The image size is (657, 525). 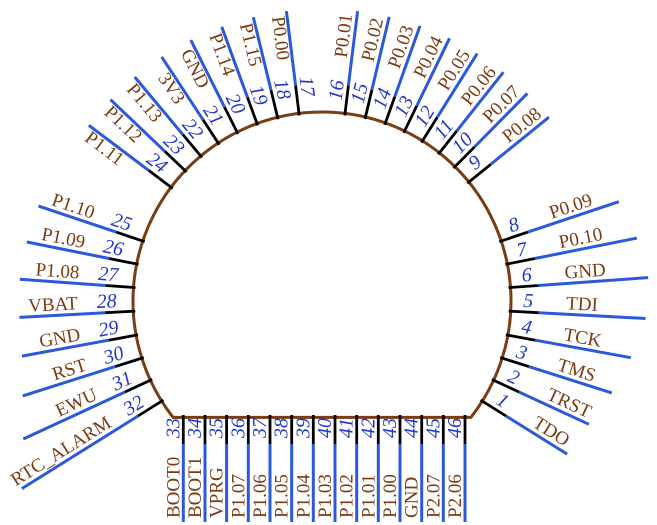 What do you see at coordinates (502, 401) in the screenshot?
I see `pin-number: 1` at bounding box center [502, 401].